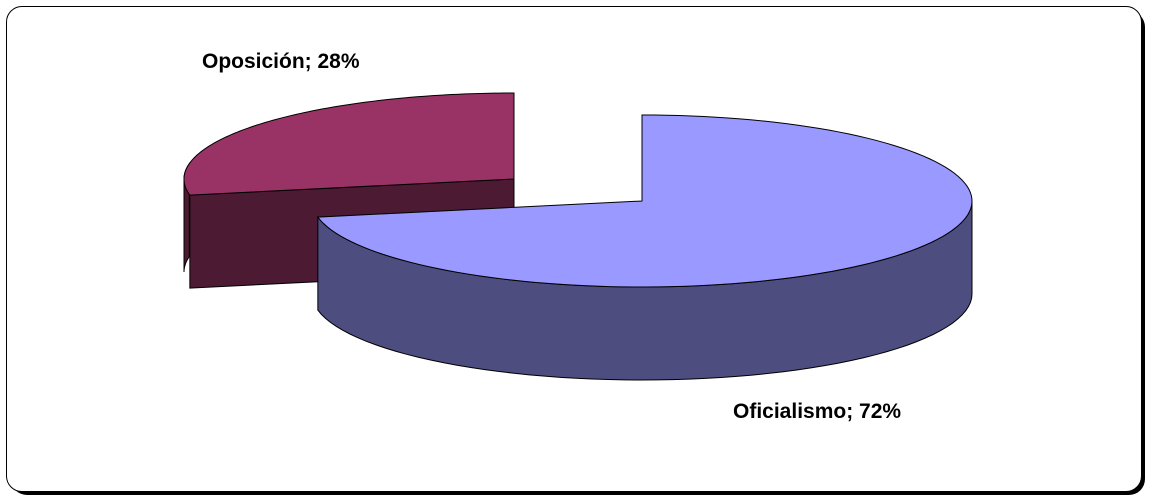 The image size is (1152, 498). I want to click on slice-top, so click(349, 144).